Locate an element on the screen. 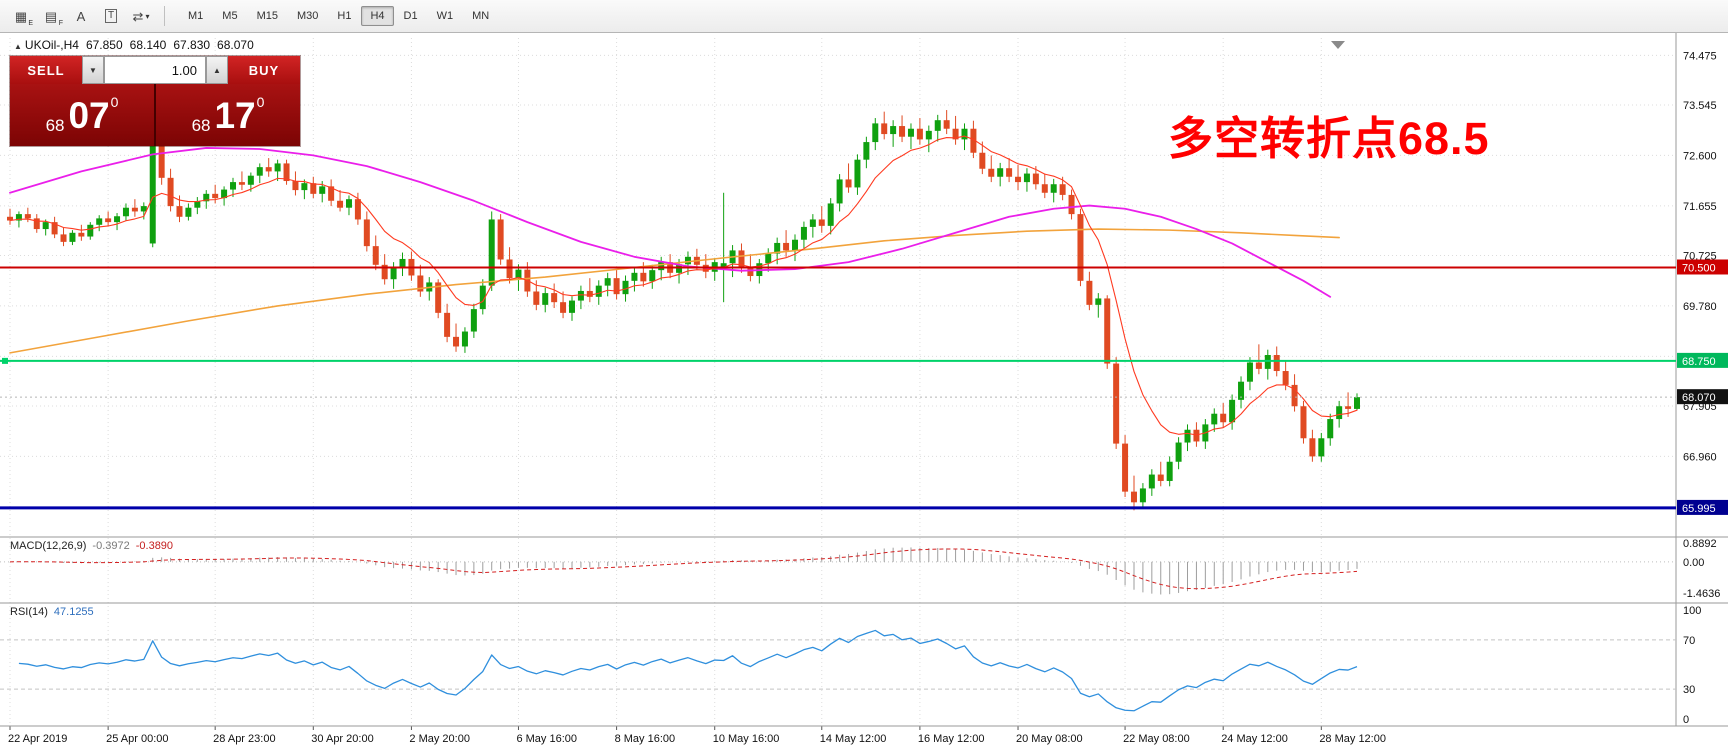 The height and width of the screenshot is (755, 1728). rsi-indicator-header: RSI(14) 47.1255 is located at coordinates (52, 612).